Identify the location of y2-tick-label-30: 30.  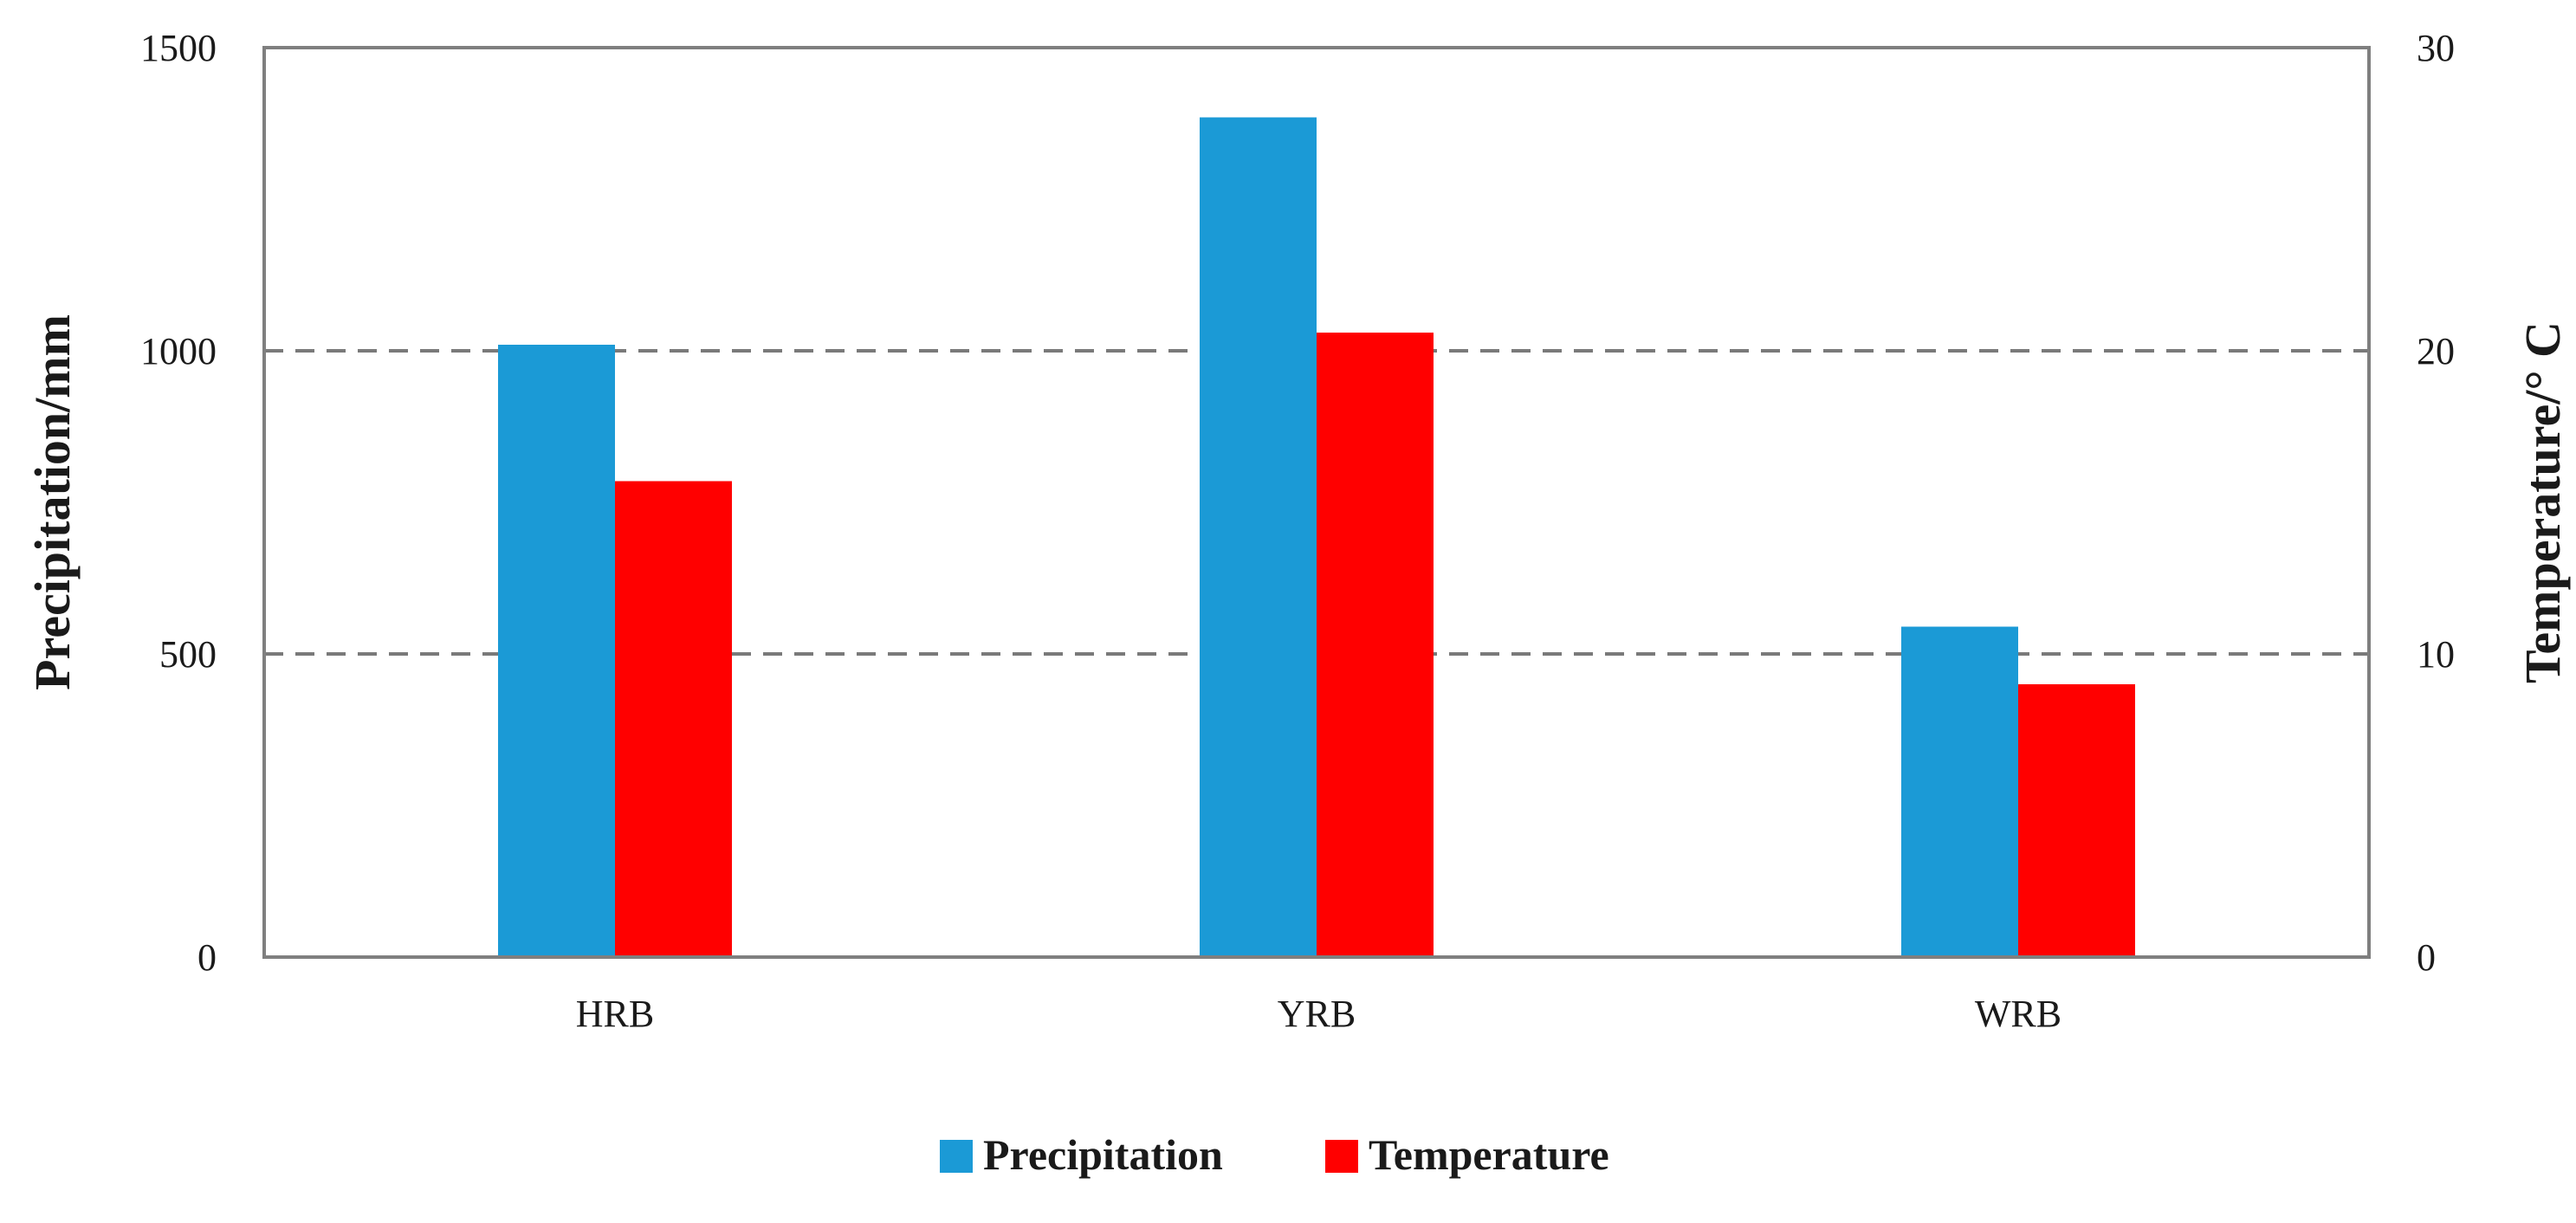
(2436, 48).